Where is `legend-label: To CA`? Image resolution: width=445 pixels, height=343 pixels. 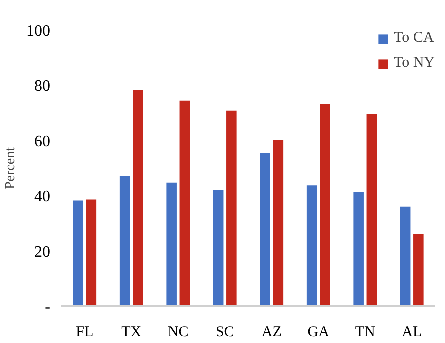
legend-label: To CA is located at coordinates (414, 38).